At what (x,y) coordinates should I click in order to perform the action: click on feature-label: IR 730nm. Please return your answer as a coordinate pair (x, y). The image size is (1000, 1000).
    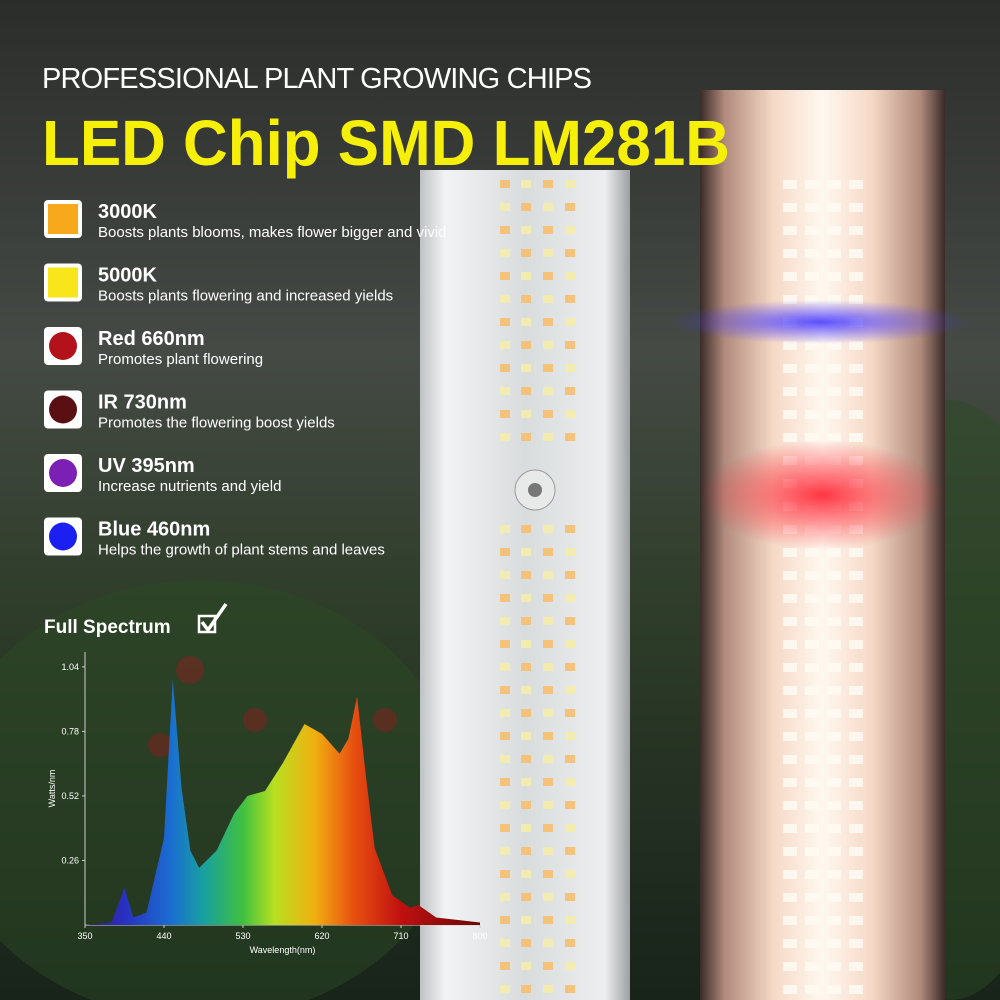
    Looking at the image, I should click on (142, 403).